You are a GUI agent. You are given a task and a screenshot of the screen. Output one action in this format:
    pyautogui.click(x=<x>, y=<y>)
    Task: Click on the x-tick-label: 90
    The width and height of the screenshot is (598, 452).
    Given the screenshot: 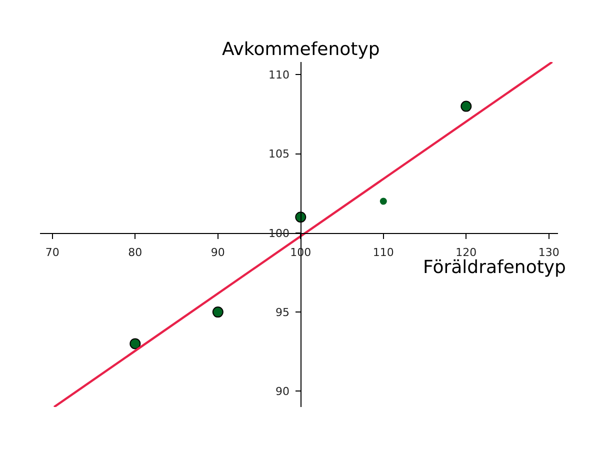 What is the action you would take?
    pyautogui.click(x=217, y=253)
    